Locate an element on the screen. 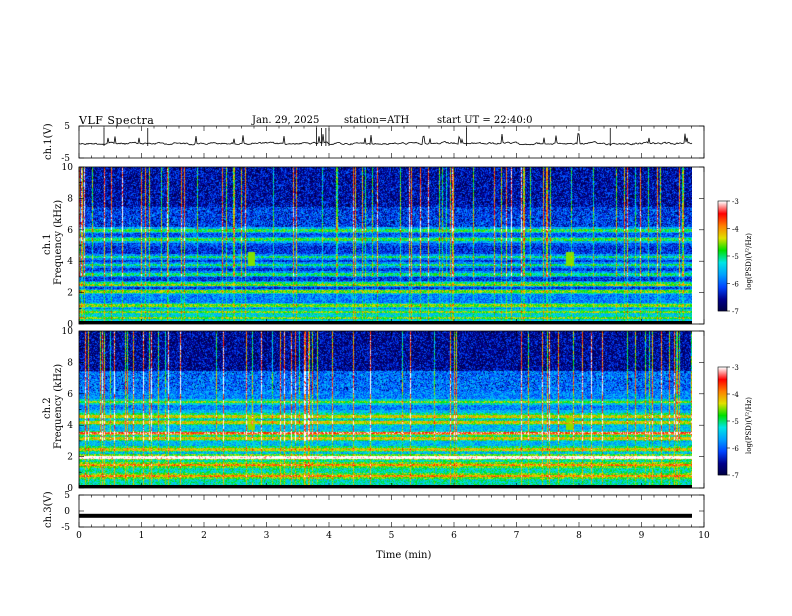 Image resolution: width=792 pixels, height=616 pixels. start-time-label: start UT = 22:40:0 is located at coordinates (485, 120).